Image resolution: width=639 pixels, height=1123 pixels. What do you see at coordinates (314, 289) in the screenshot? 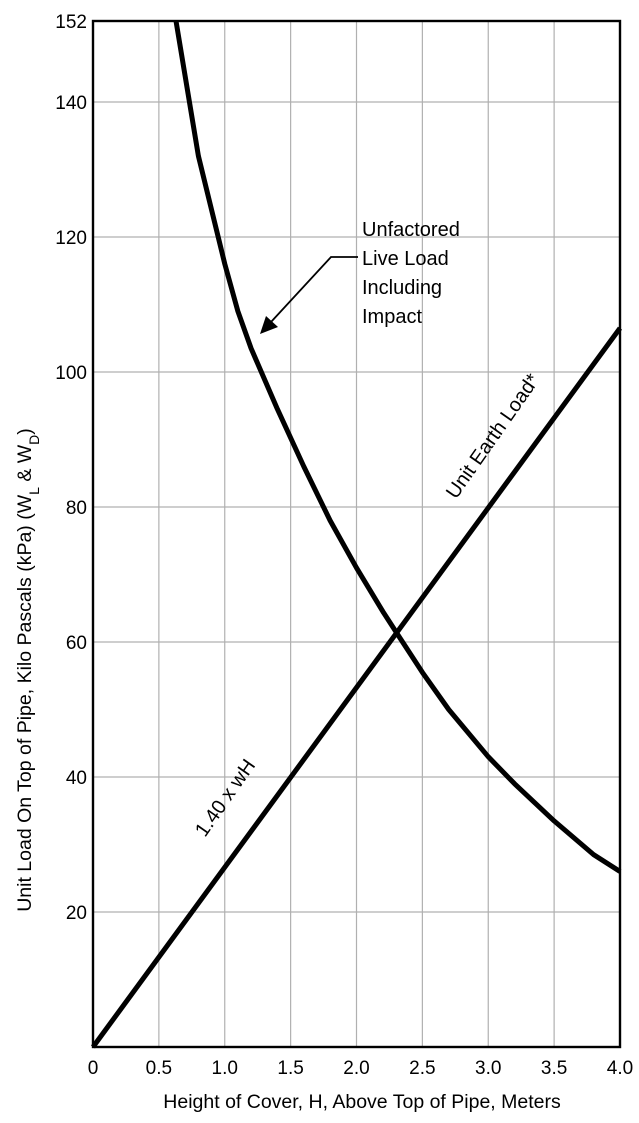
I see `annotation-leader-line` at bounding box center [314, 289].